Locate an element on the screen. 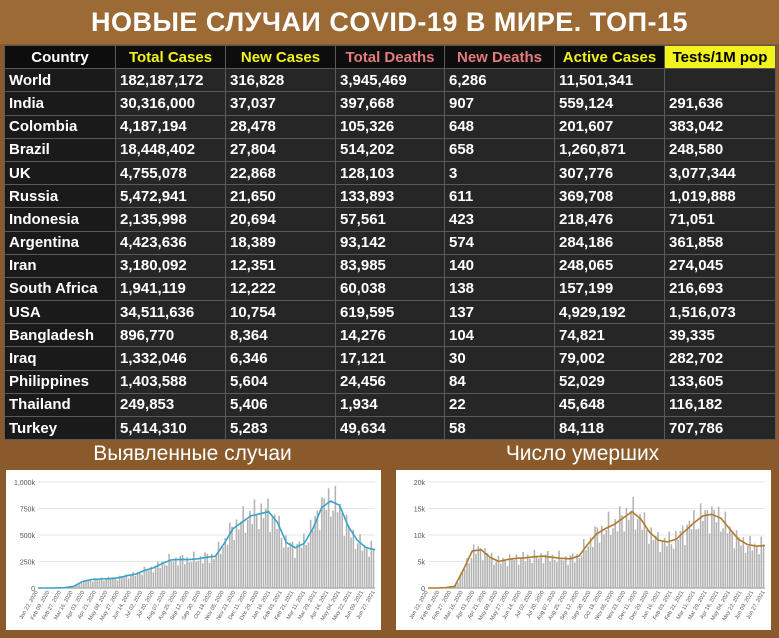  header-total-deaths: Total Deaths is located at coordinates (390, 57).